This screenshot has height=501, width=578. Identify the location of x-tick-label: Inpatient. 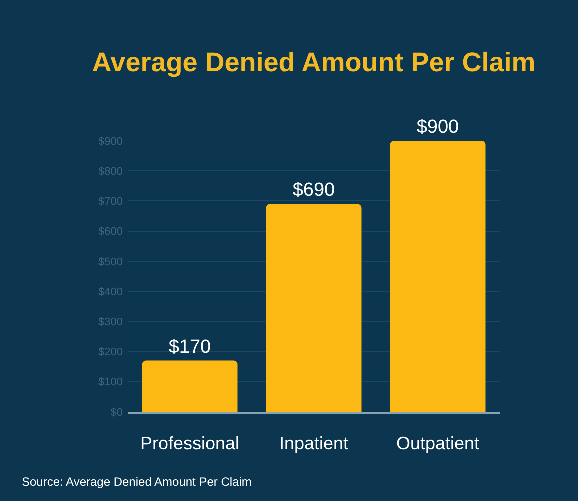
(314, 443).